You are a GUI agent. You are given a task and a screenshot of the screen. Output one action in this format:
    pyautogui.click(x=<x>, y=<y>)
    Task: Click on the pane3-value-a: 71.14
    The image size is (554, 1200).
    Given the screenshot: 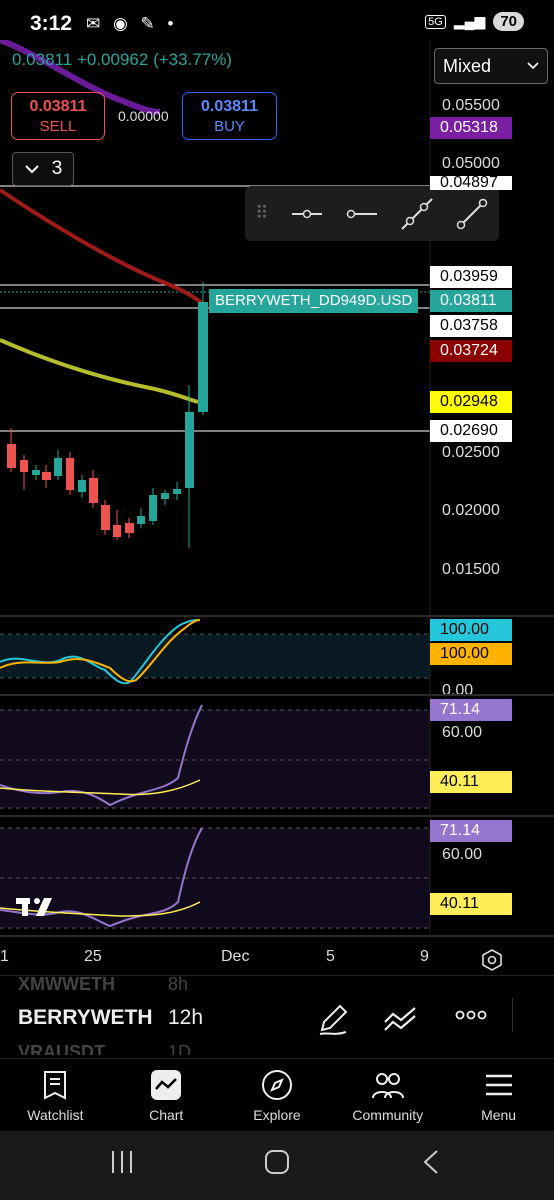 What is the action you would take?
    pyautogui.click(x=471, y=831)
    